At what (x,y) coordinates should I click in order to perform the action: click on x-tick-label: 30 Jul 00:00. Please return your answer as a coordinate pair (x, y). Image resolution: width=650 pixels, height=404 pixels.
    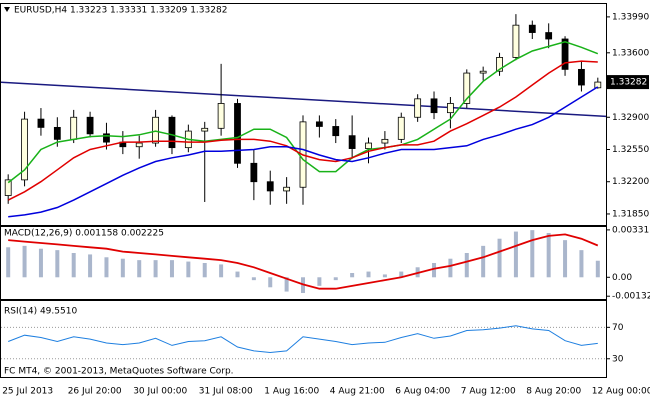
    Looking at the image, I should click on (160, 392).